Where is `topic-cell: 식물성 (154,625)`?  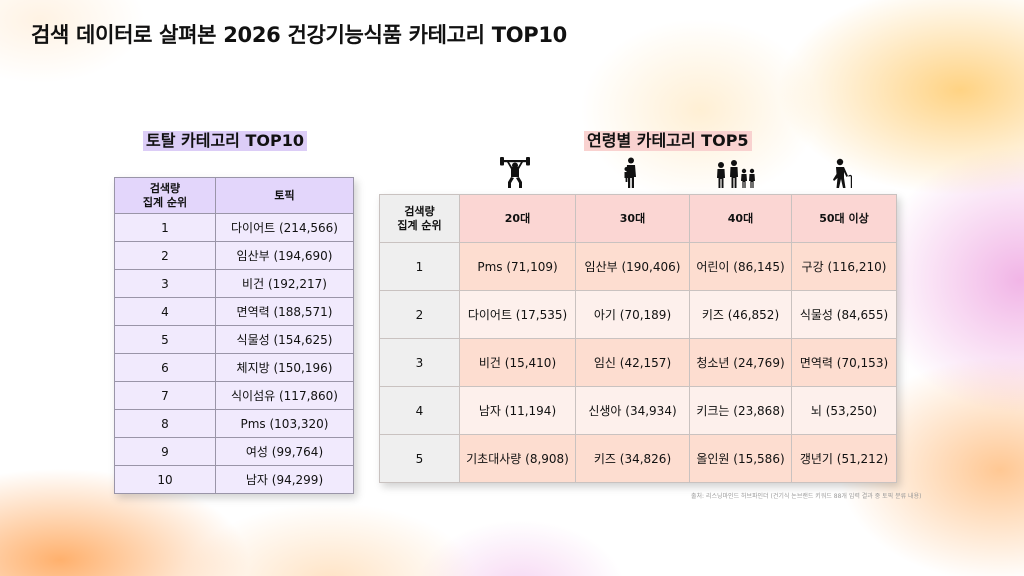
topic-cell: 식물성 (154,625) is located at coordinates (284, 339).